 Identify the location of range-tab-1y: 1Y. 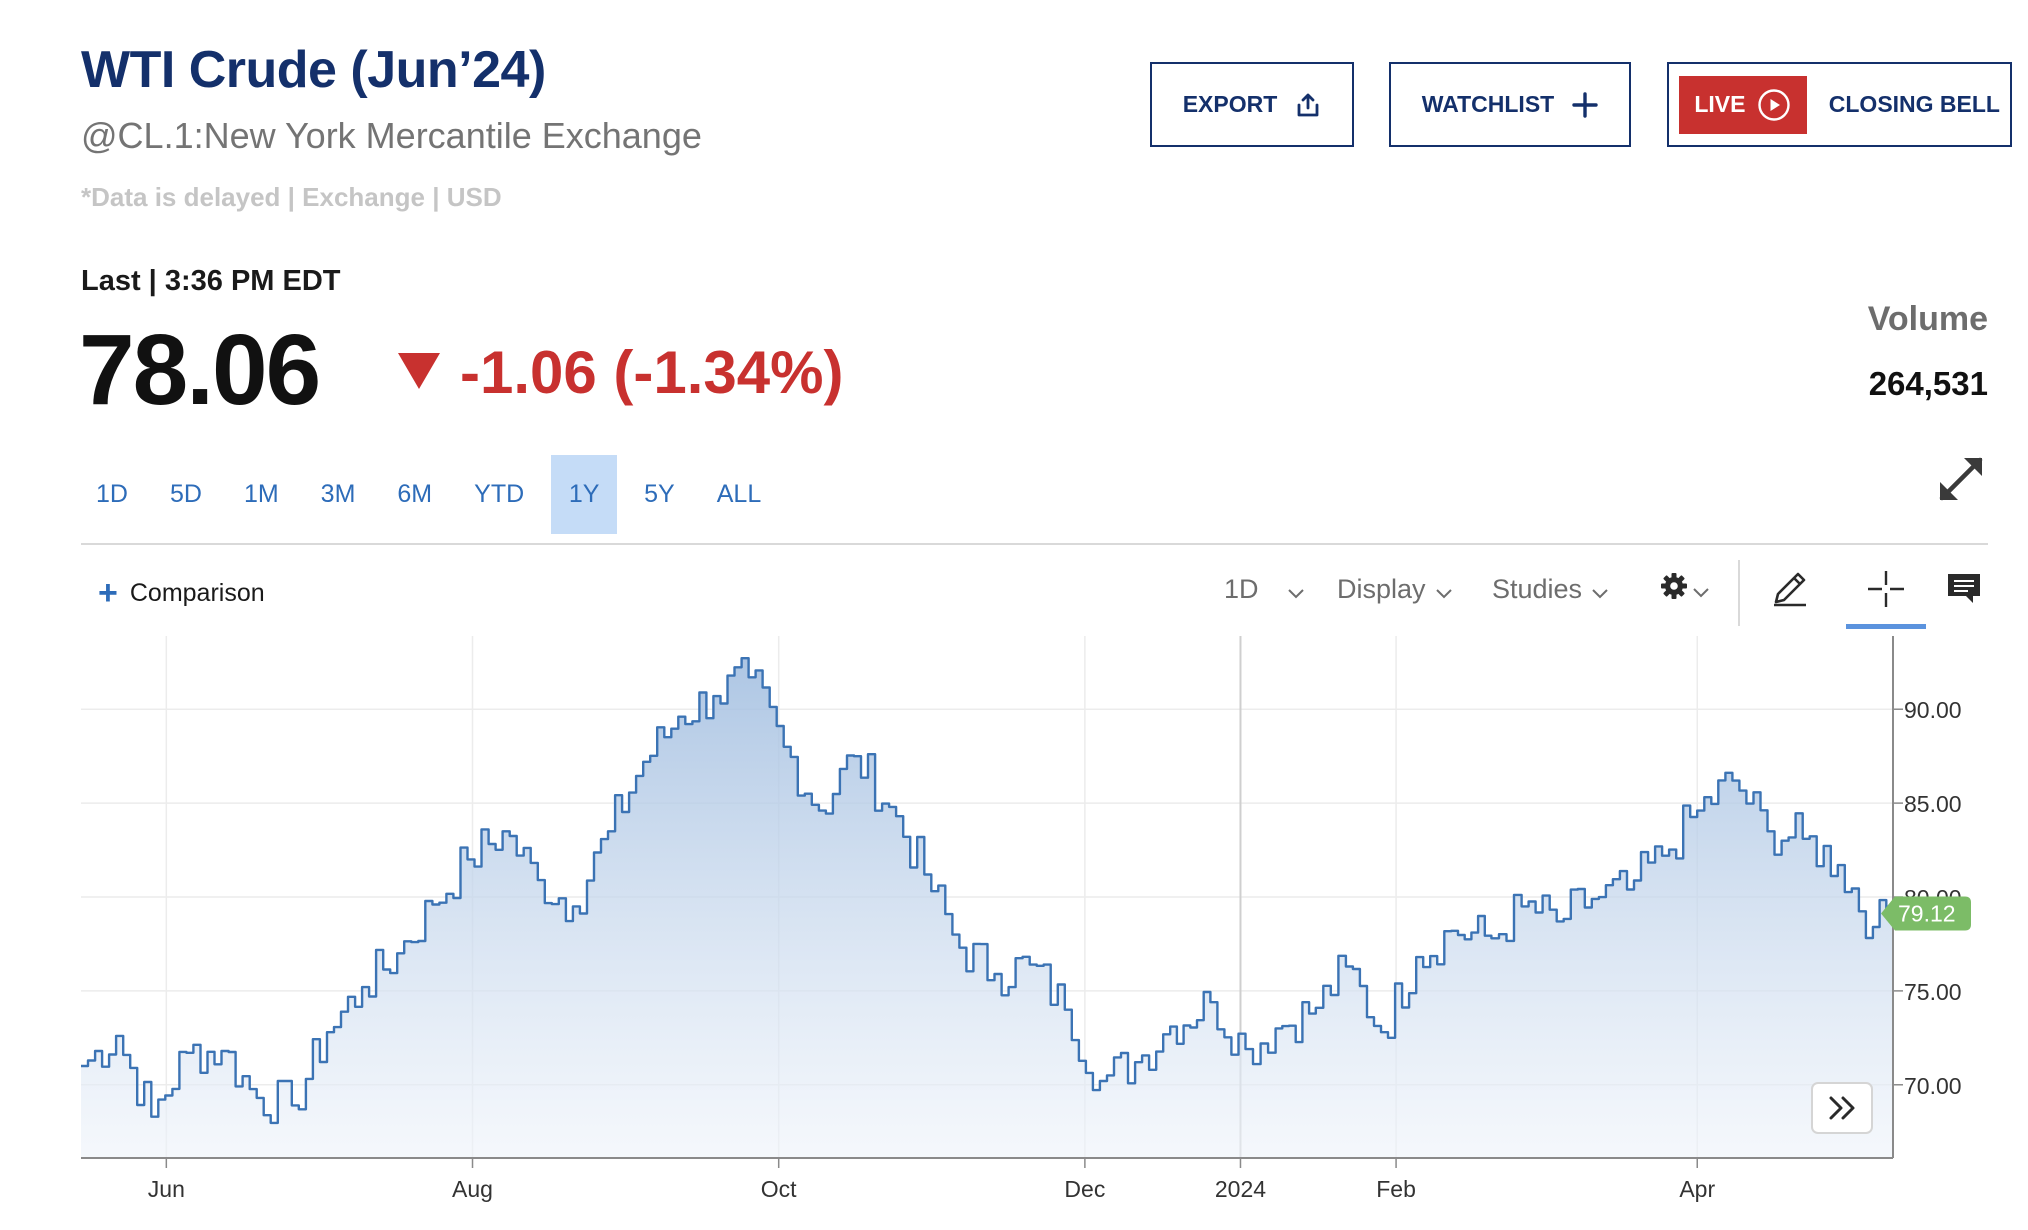
(584, 494).